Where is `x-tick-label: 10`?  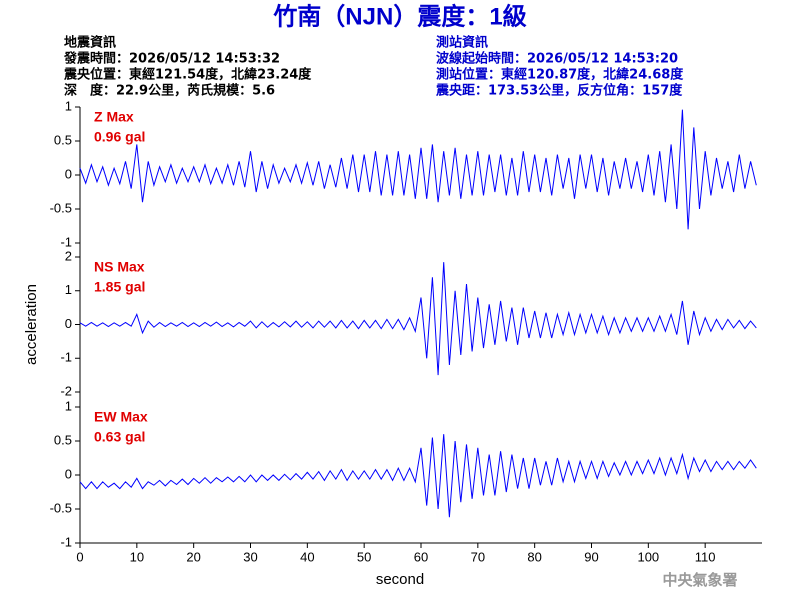
x-tick-label: 10 is located at coordinates (137, 556).